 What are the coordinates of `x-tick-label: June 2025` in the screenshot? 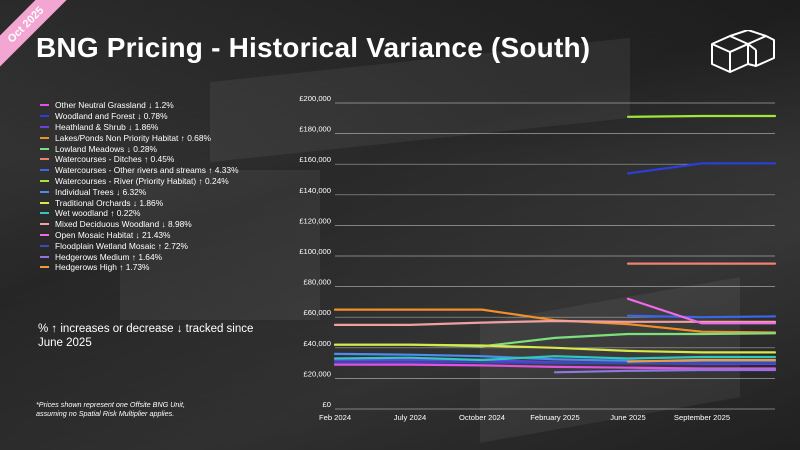 It's located at (627, 417).